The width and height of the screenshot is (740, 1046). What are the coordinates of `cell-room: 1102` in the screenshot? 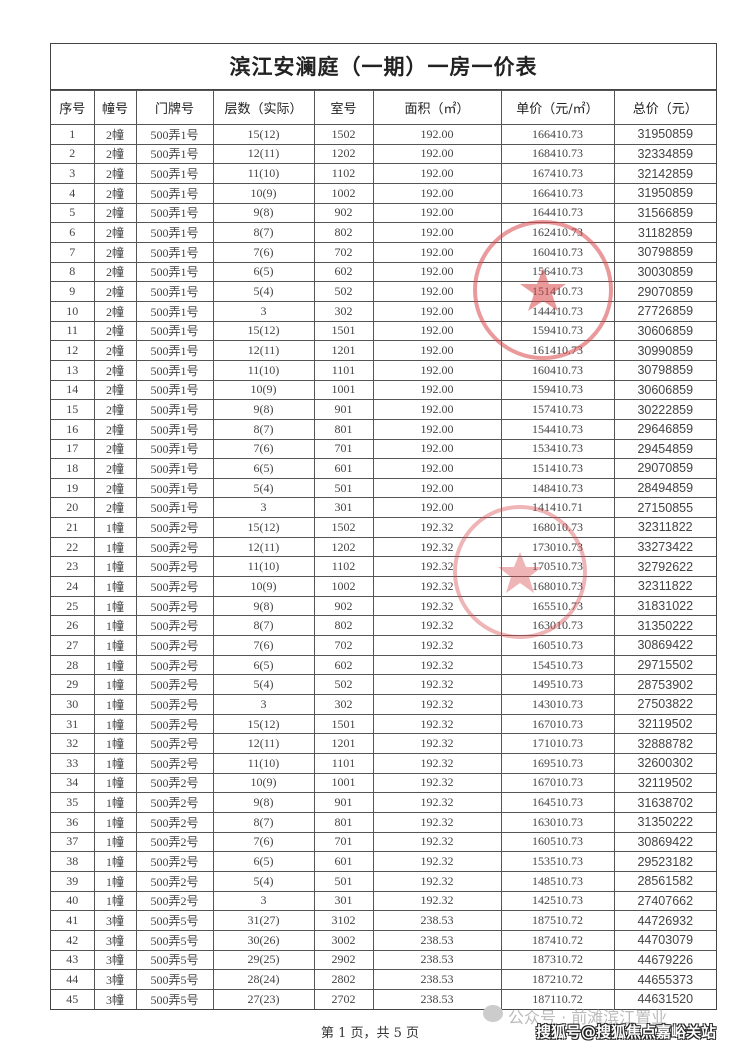 It's located at (343, 173).